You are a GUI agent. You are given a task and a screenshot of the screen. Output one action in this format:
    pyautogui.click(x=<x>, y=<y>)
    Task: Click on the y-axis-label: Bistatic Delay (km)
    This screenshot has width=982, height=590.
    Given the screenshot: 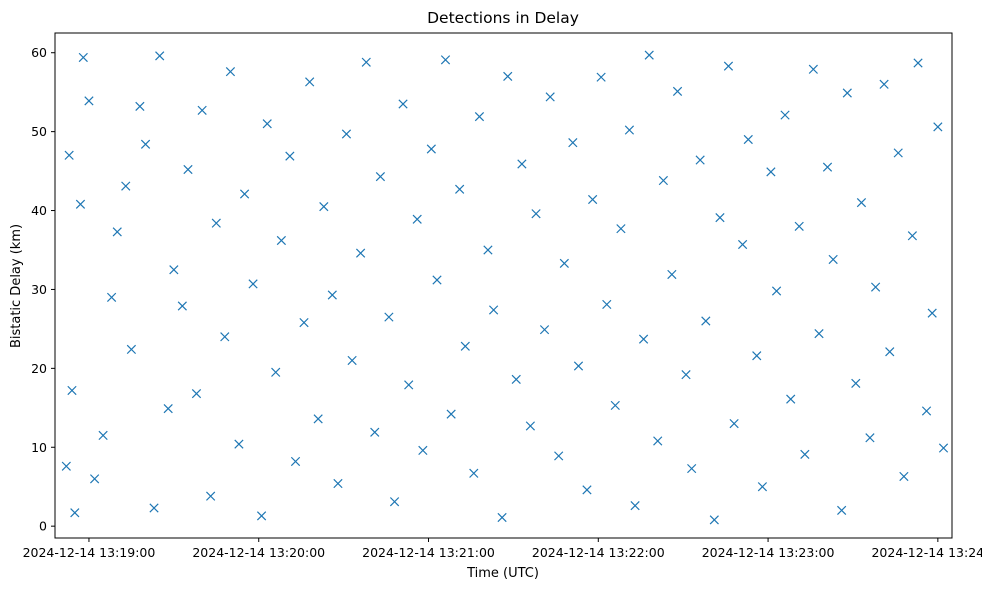 What is the action you would take?
    pyautogui.click(x=16, y=286)
    